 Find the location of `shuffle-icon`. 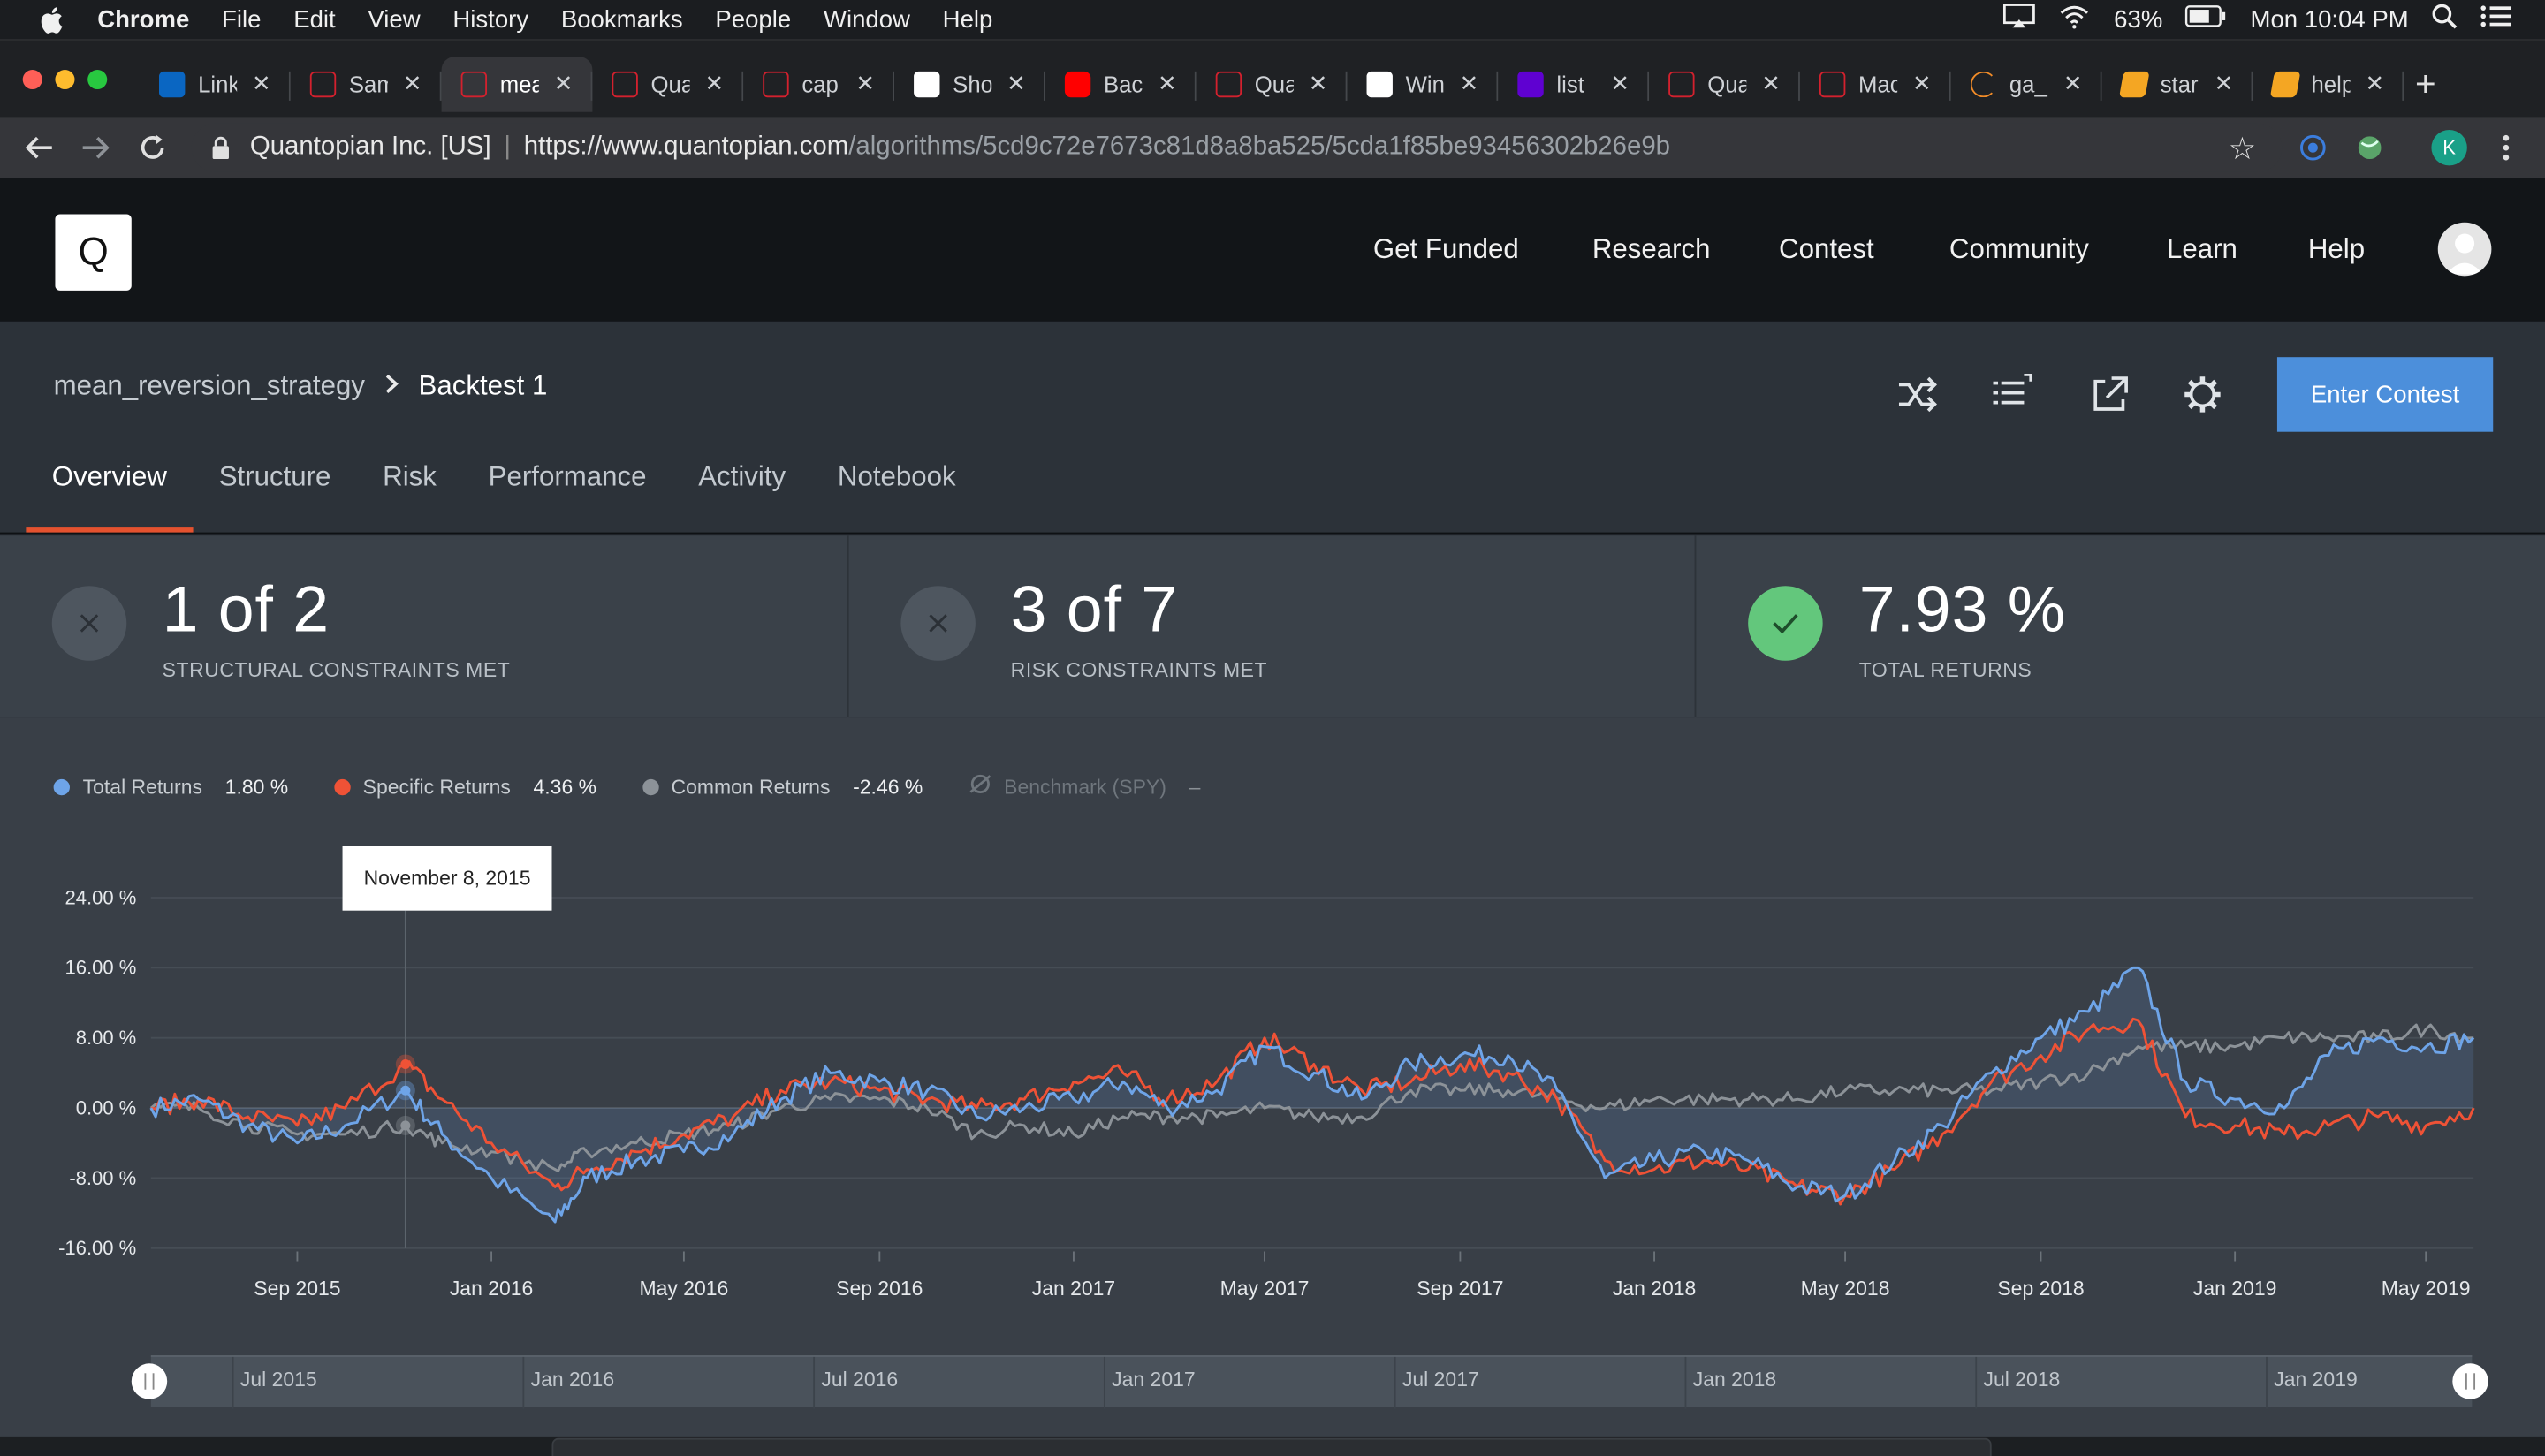

shuffle-icon is located at coordinates (1916, 395).